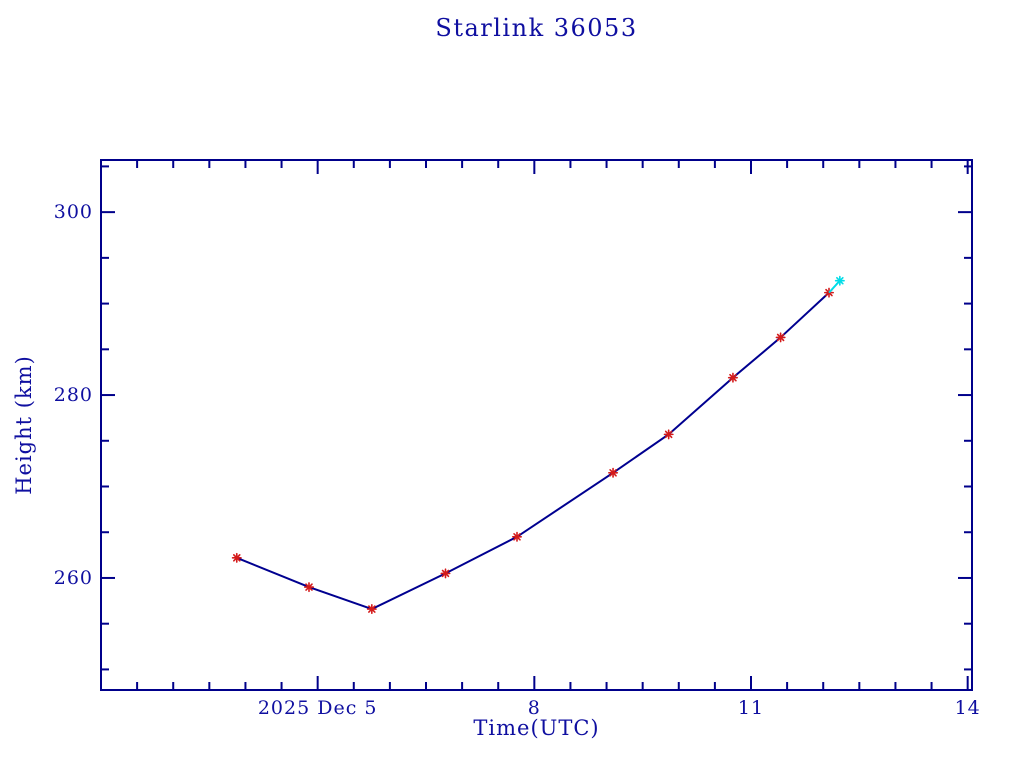  What do you see at coordinates (968, 708) in the screenshot?
I see `x-tick-label: 14` at bounding box center [968, 708].